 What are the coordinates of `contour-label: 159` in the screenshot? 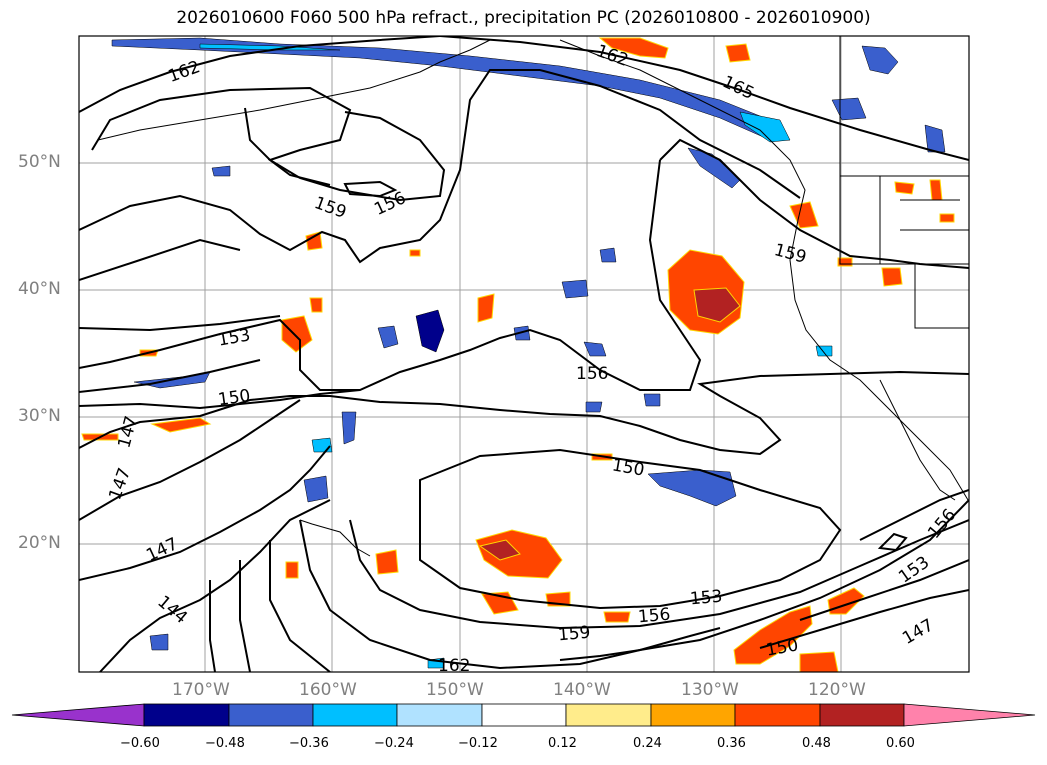 It's located at (574, 634).